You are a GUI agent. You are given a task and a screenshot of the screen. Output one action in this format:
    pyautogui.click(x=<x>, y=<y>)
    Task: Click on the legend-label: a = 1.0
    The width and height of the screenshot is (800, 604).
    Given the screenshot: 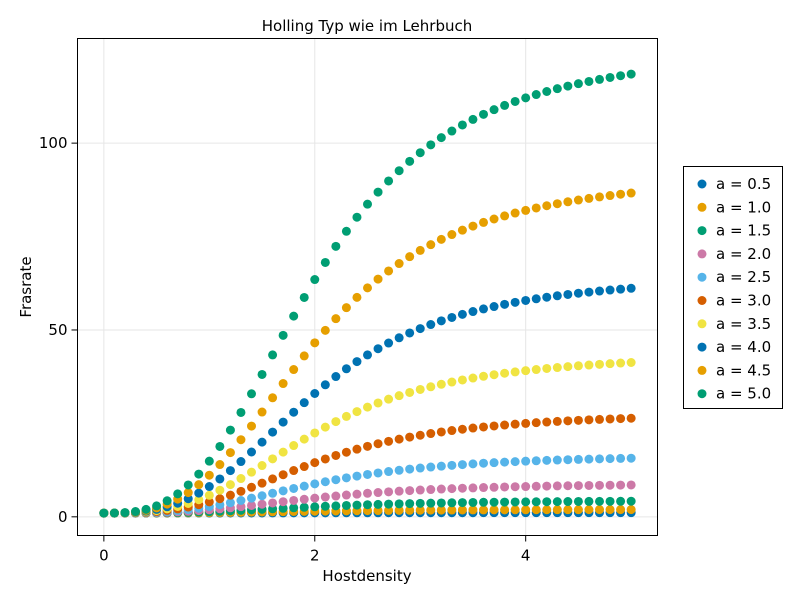 What is the action you would take?
    pyautogui.click(x=743, y=207)
    